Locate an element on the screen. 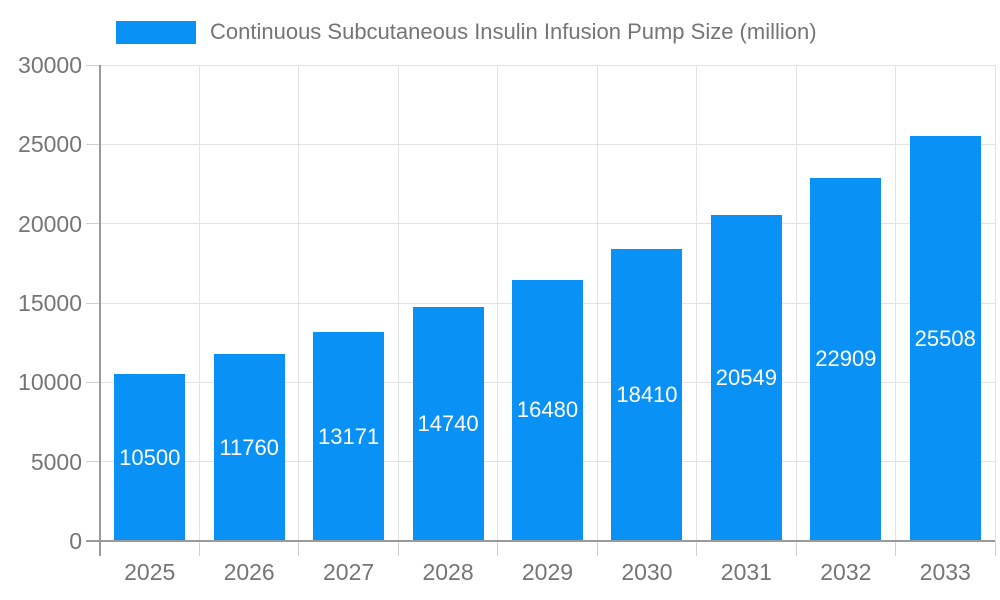 The height and width of the screenshot is (600, 1000). bar-2029 is located at coordinates (547, 410).